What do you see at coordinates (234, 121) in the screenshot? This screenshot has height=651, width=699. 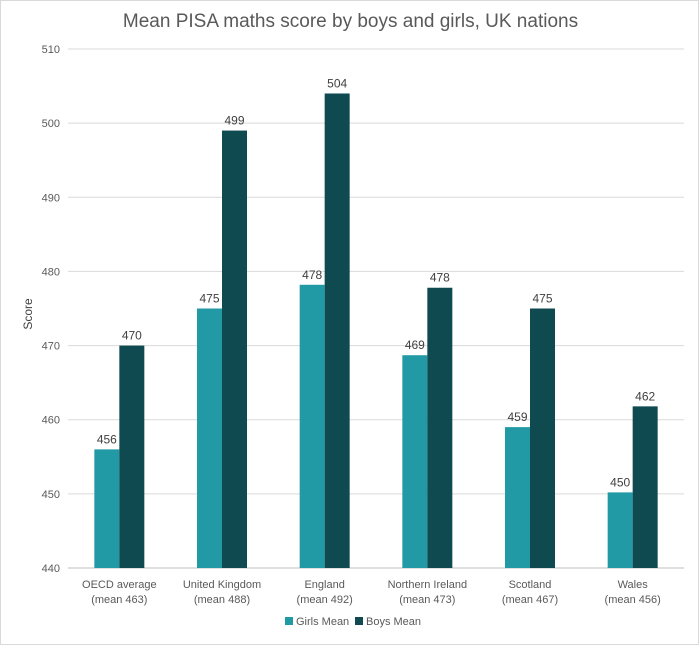 I see `data-label: 499` at bounding box center [234, 121].